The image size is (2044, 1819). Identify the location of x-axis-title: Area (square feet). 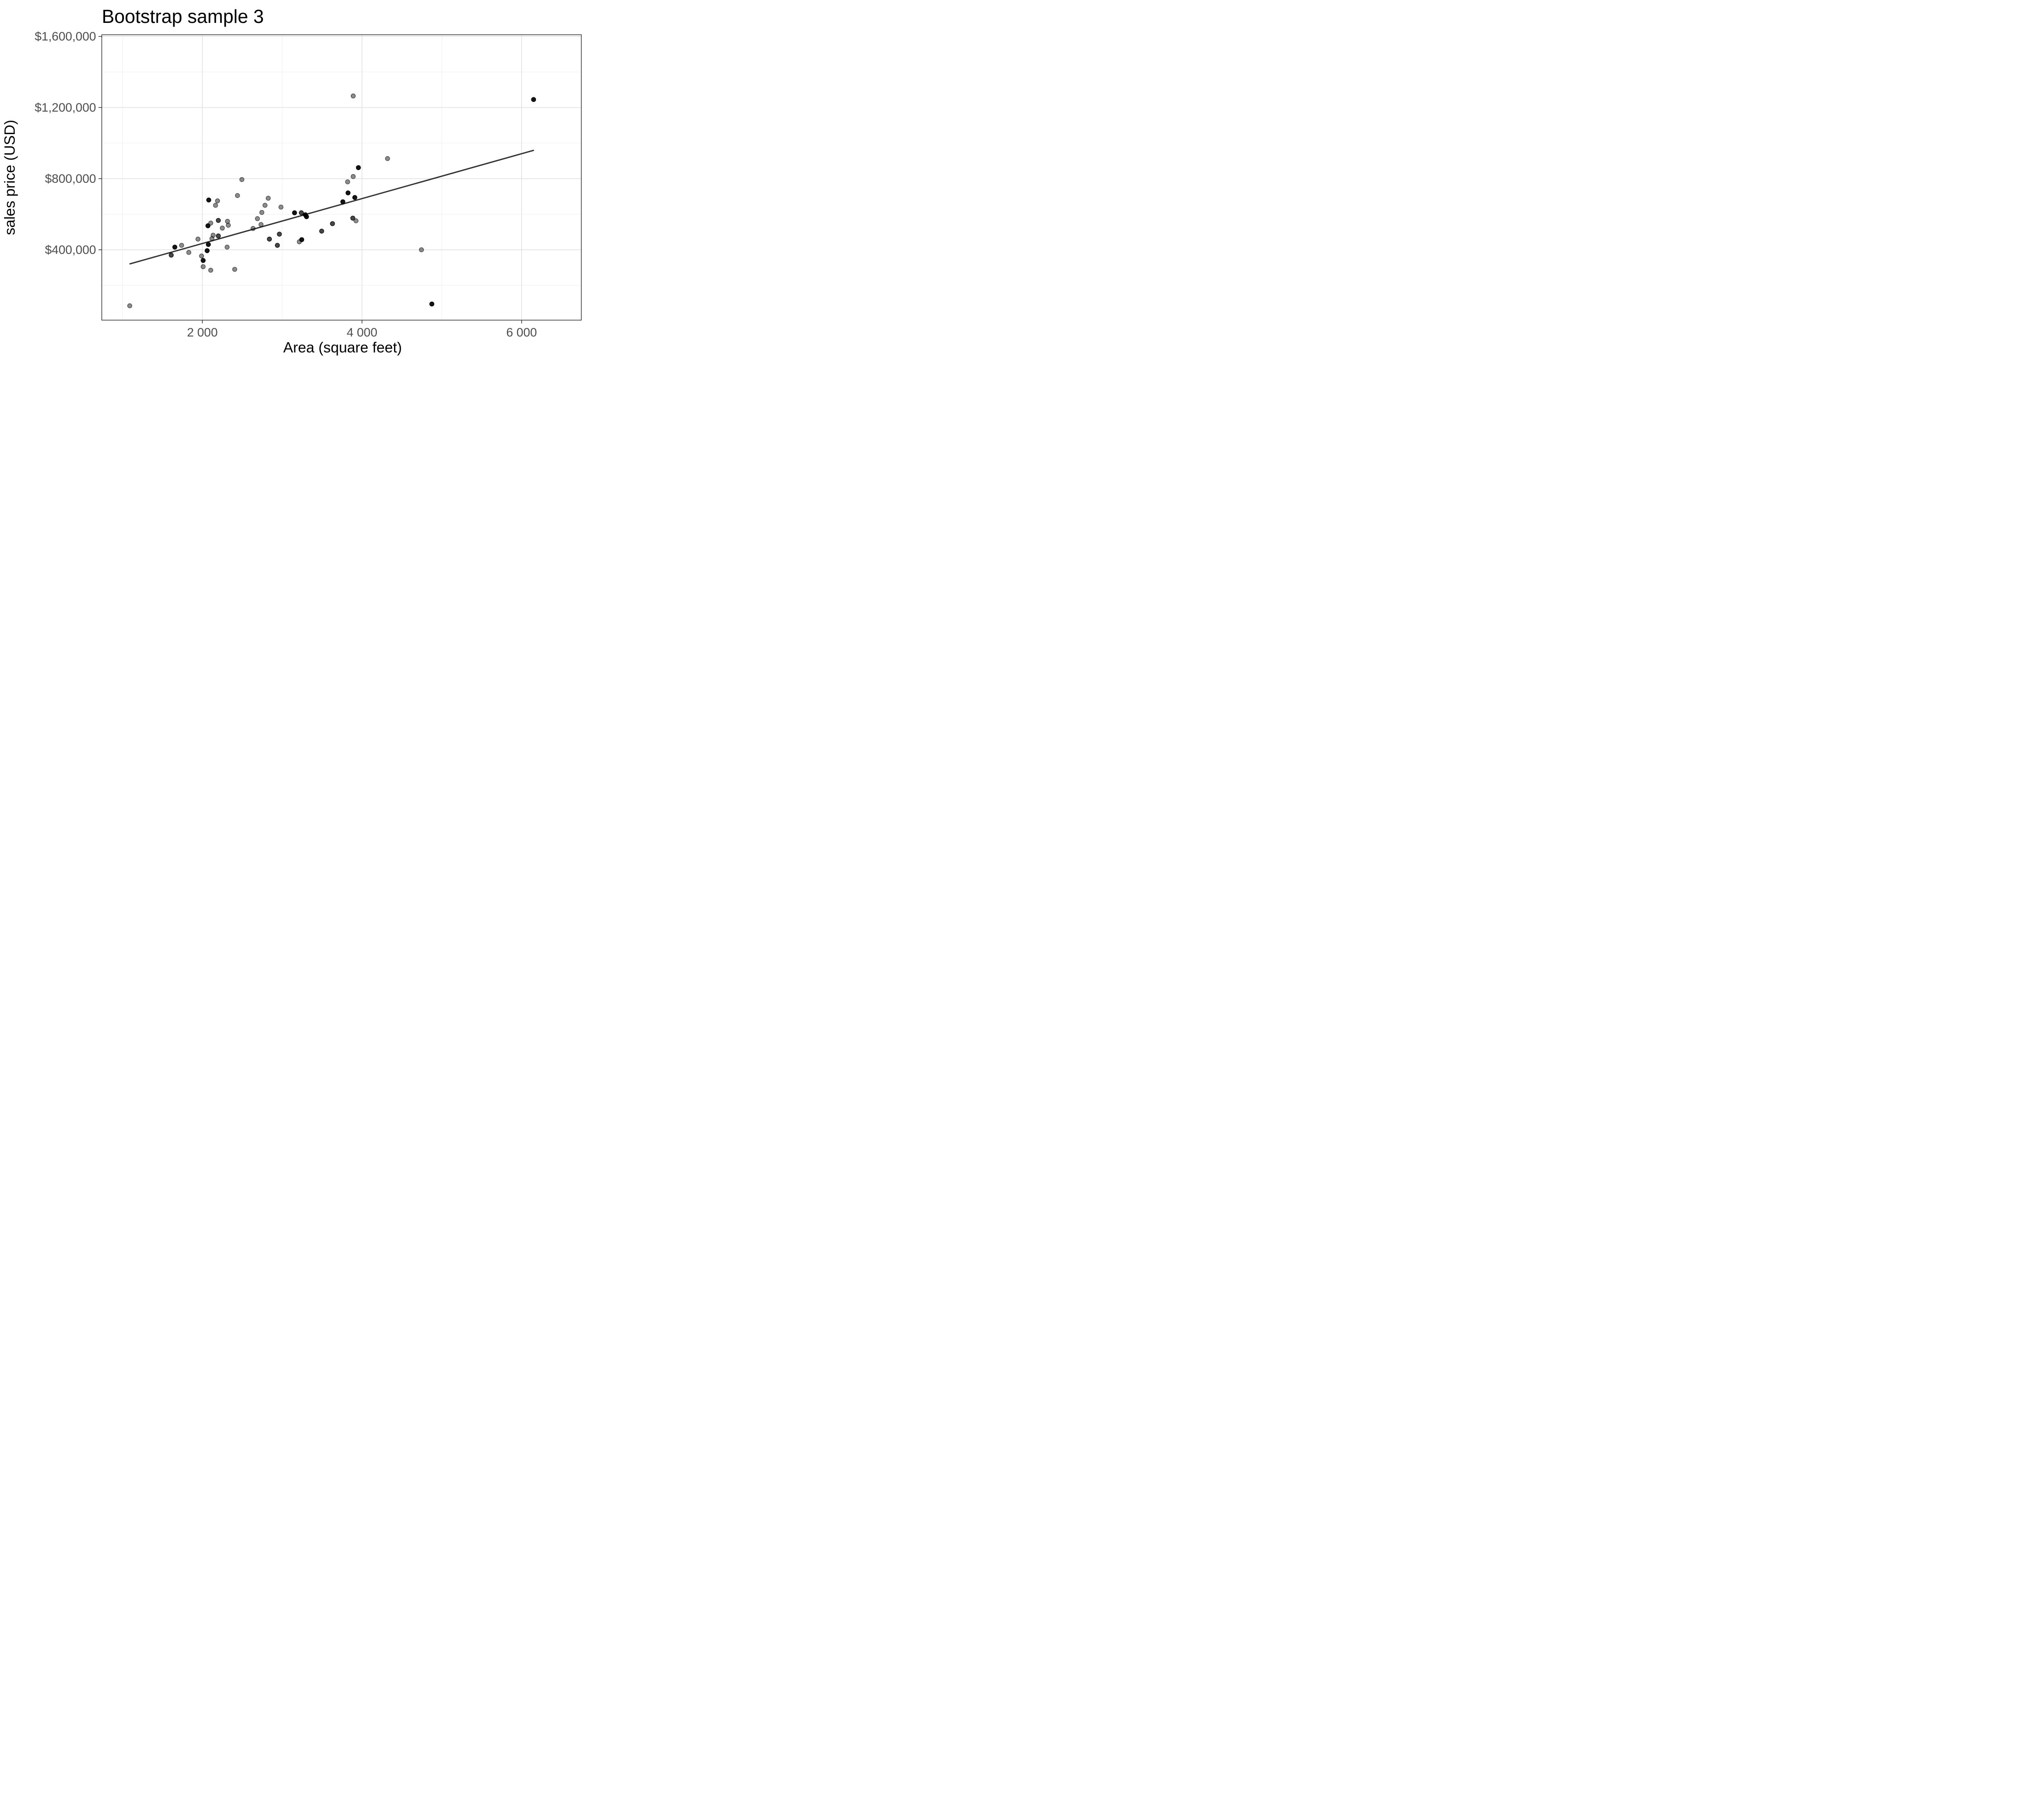
(342, 347).